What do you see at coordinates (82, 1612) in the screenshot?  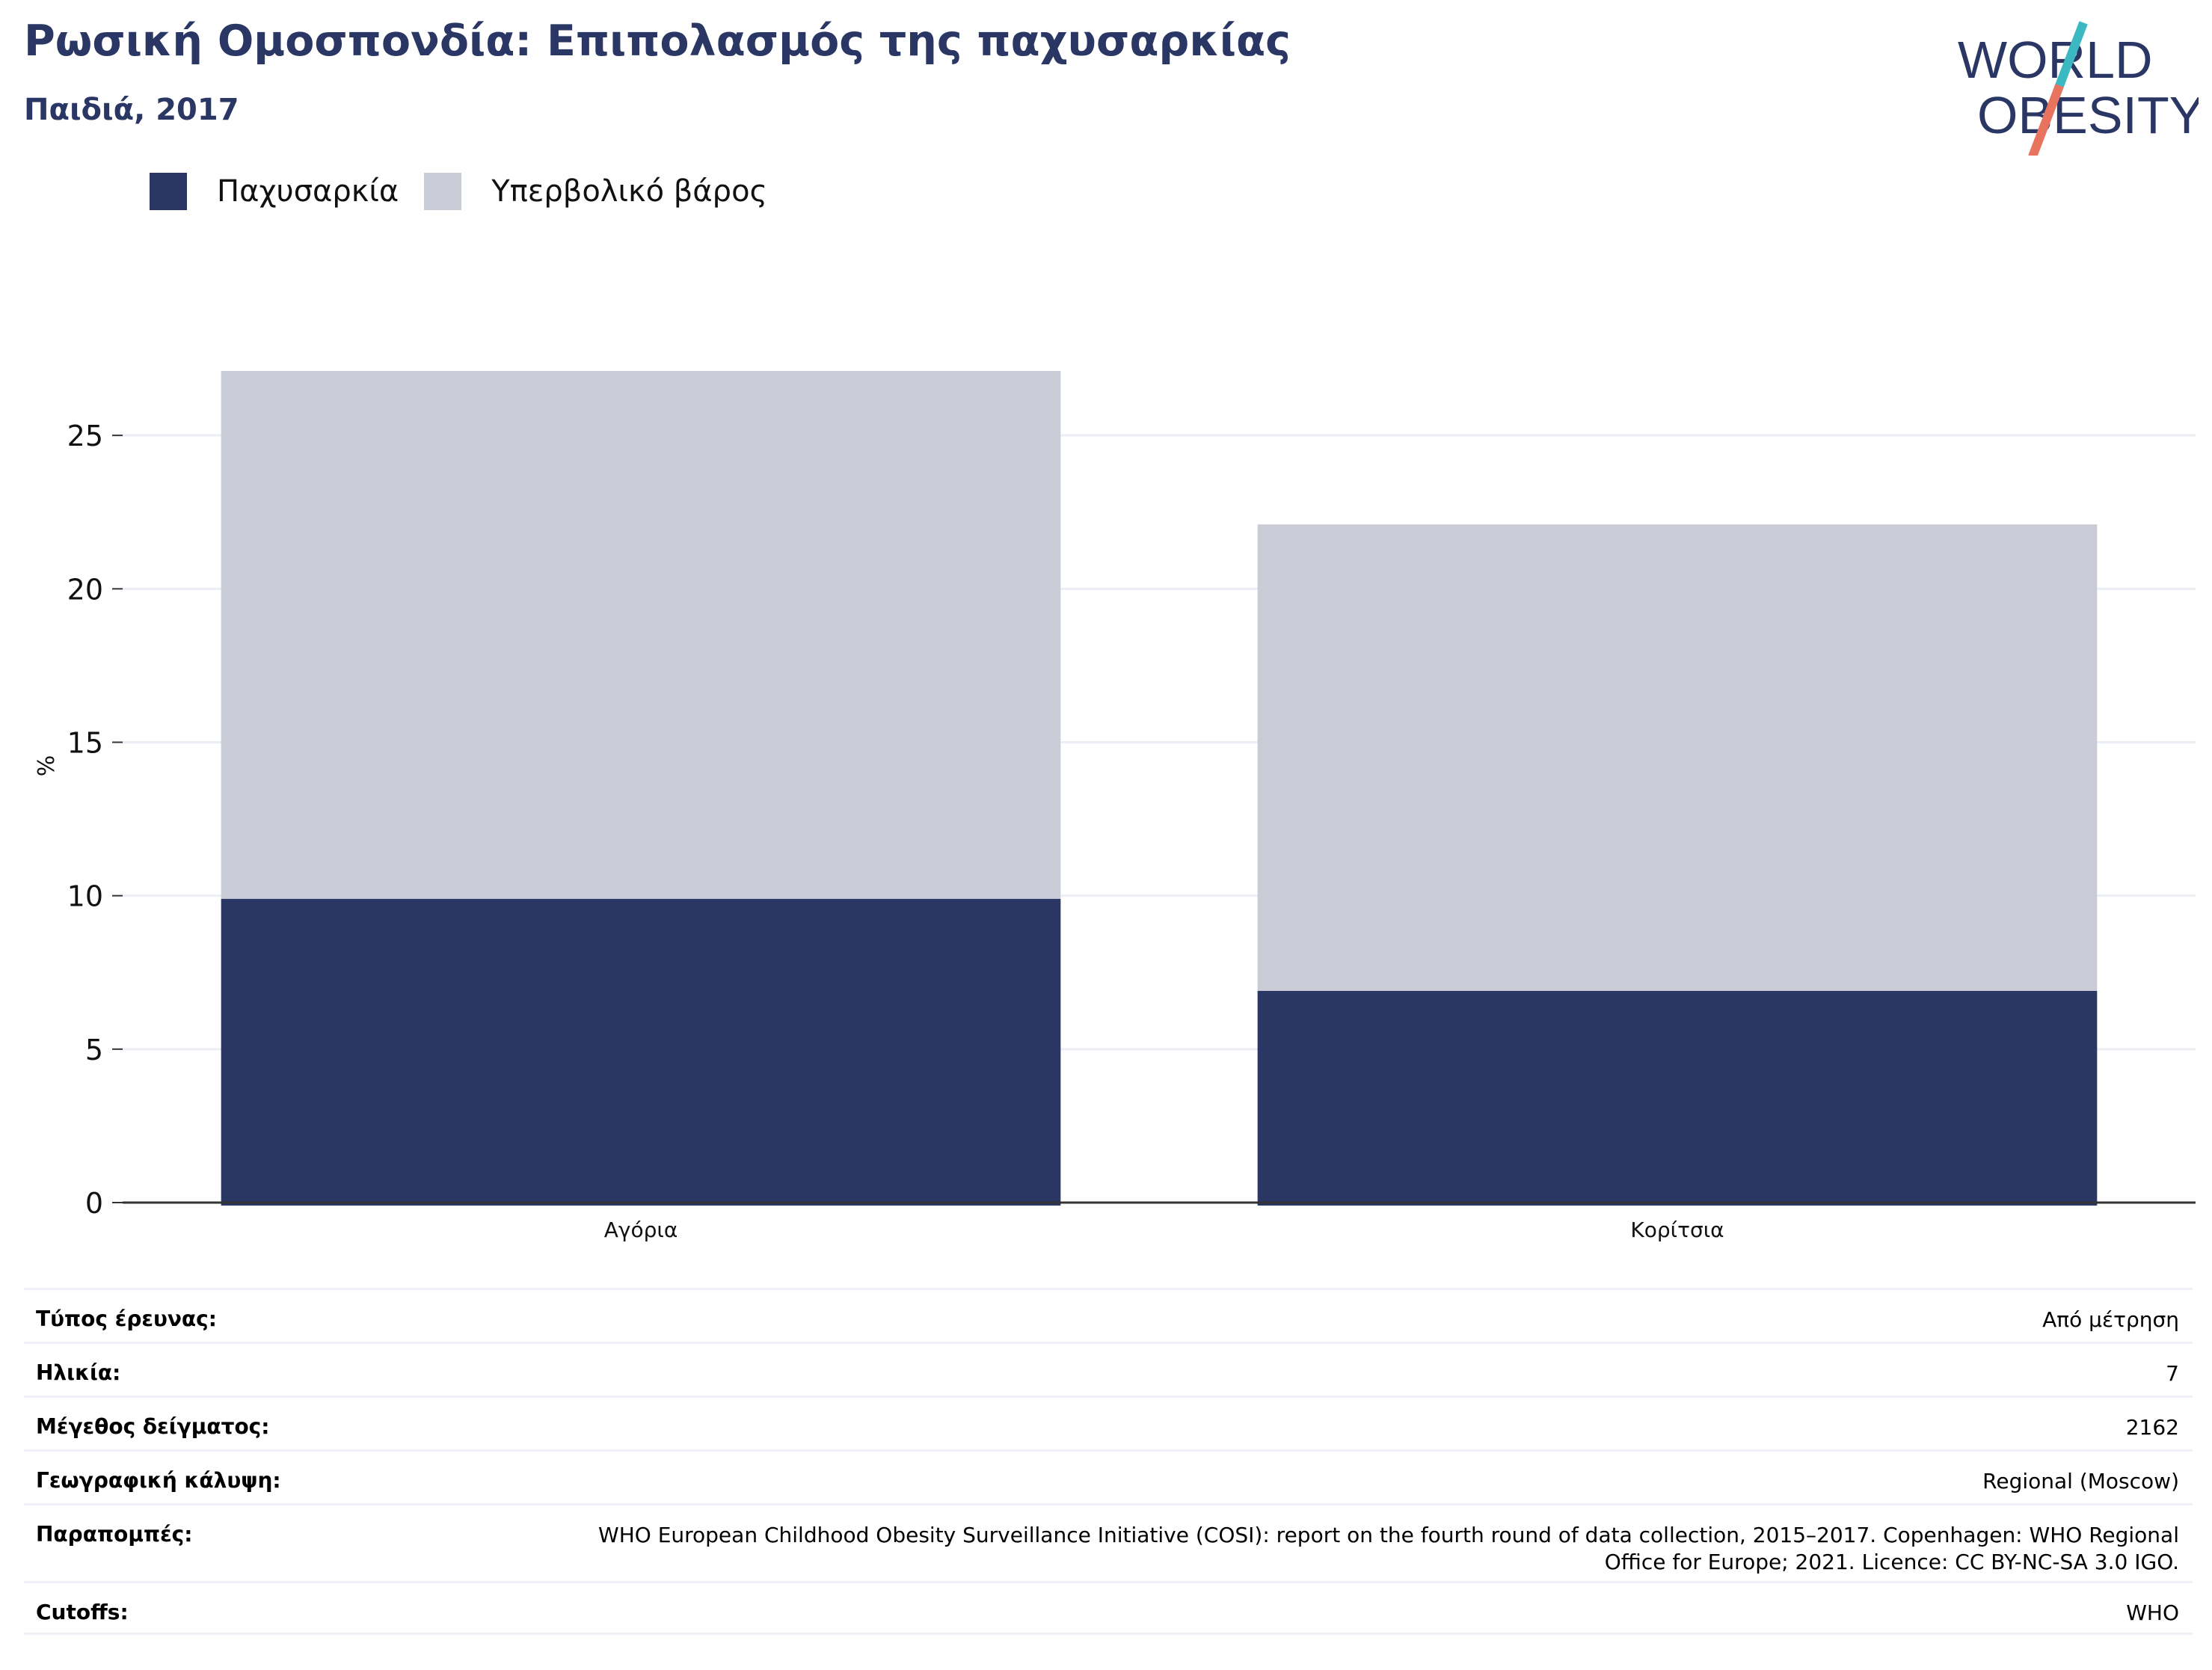 I see `meta-key: Cutoffs:` at bounding box center [82, 1612].